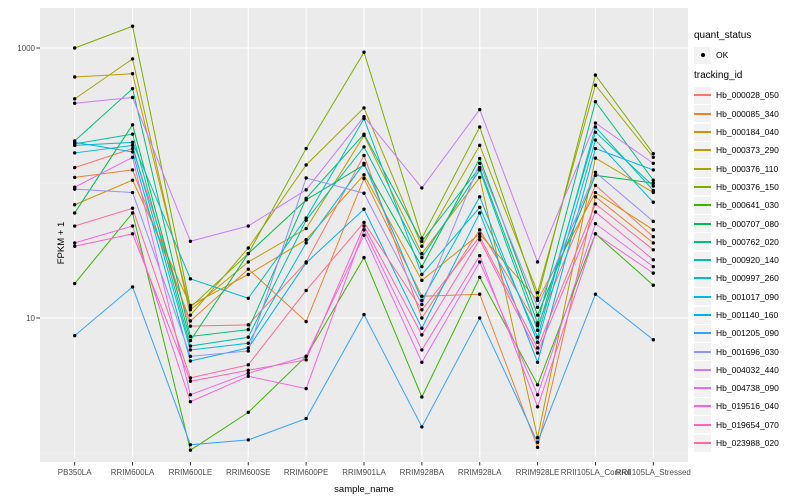 The image size is (800, 500). Describe the element at coordinates (746, 55) in the screenshot. I see `legend-item-quant-ok: OK` at that location.